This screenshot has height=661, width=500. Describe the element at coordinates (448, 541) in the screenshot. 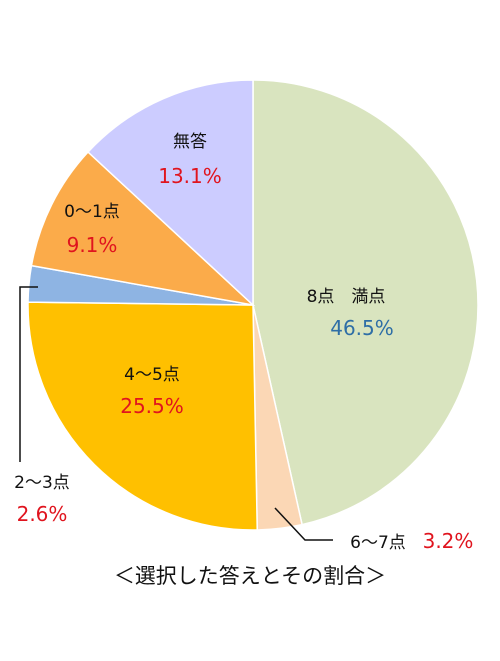

I see `slice-value-1: 3.2%` at that location.